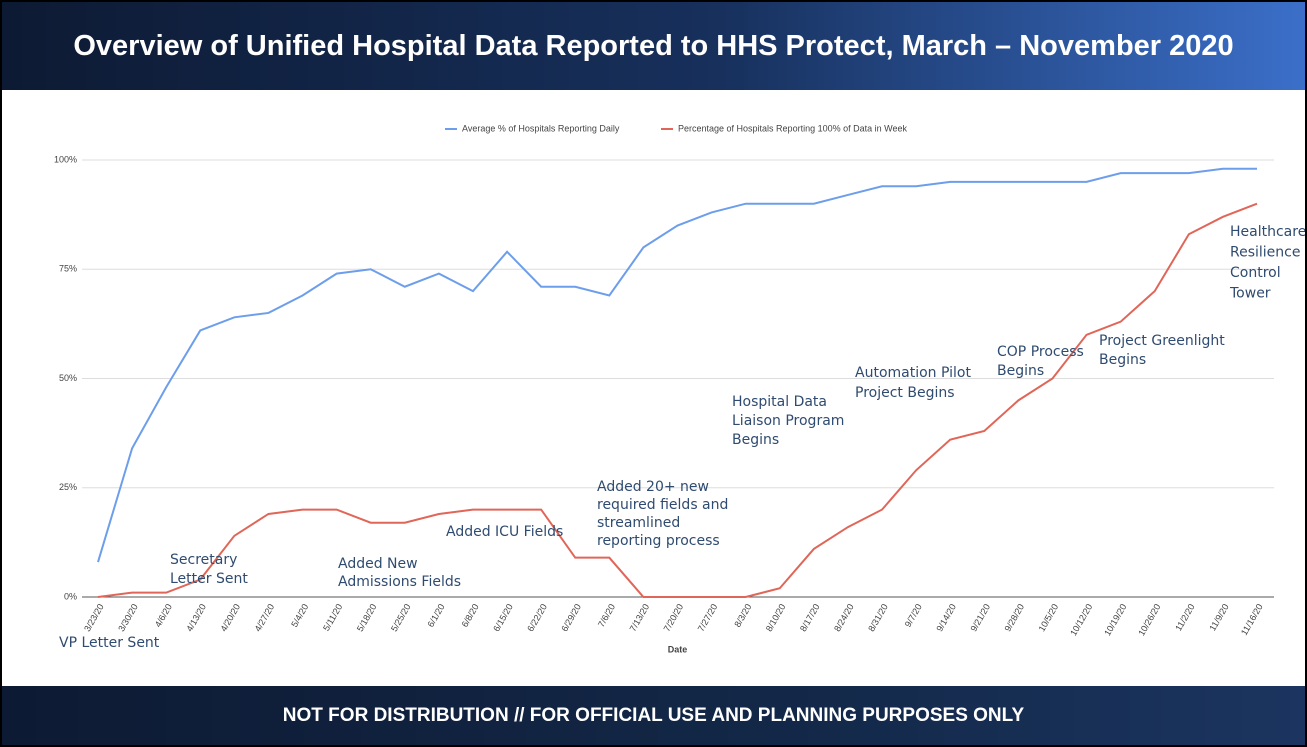 Image resolution: width=1307 pixels, height=747 pixels. Describe the element at coordinates (946, 617) in the screenshot. I see `x-tick-label: 9/14/20` at that location.